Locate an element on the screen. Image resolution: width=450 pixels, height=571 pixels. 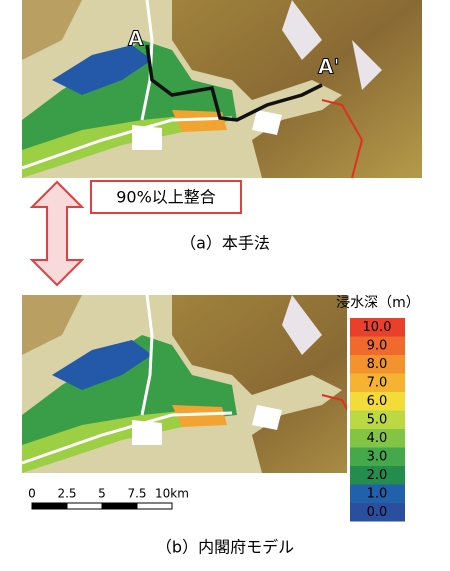
legend-label: 4.0 is located at coordinates (377, 438).